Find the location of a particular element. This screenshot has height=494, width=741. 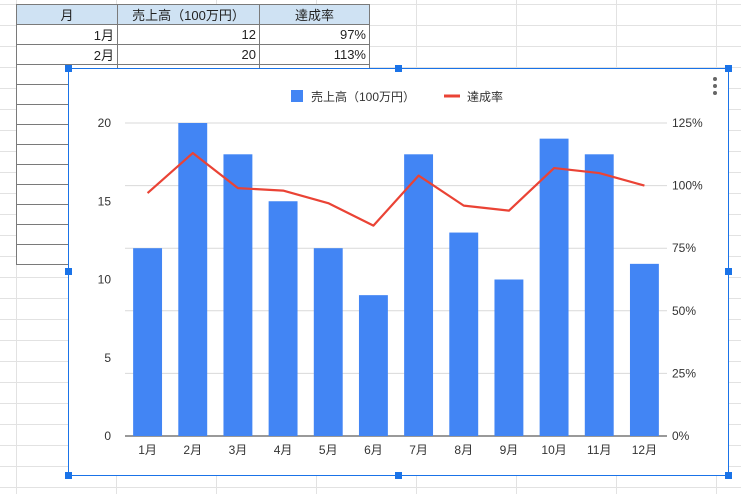

left-axis-tick-label: 0 is located at coordinates (107, 436).